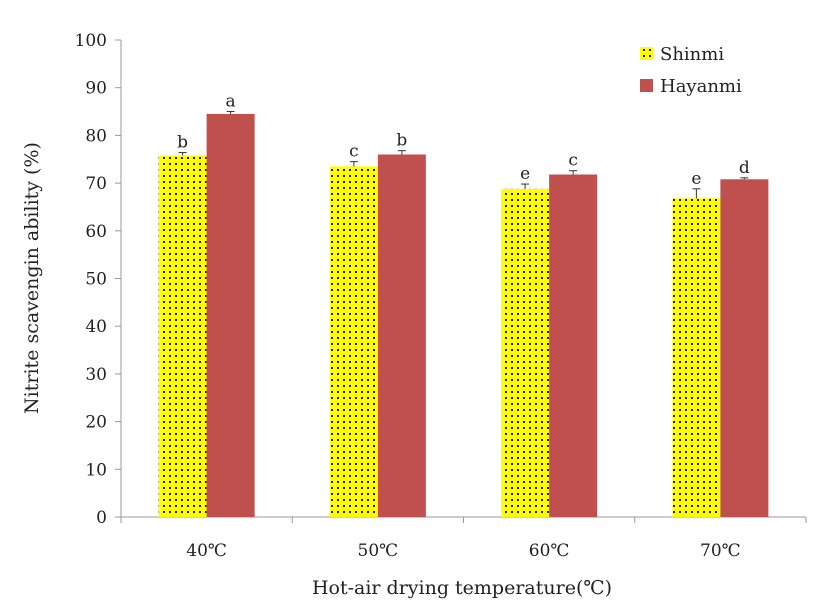 The width and height of the screenshot is (827, 614). Describe the element at coordinates (691, 70) in the screenshot. I see `legend: Shinmi Hayanmi` at that location.